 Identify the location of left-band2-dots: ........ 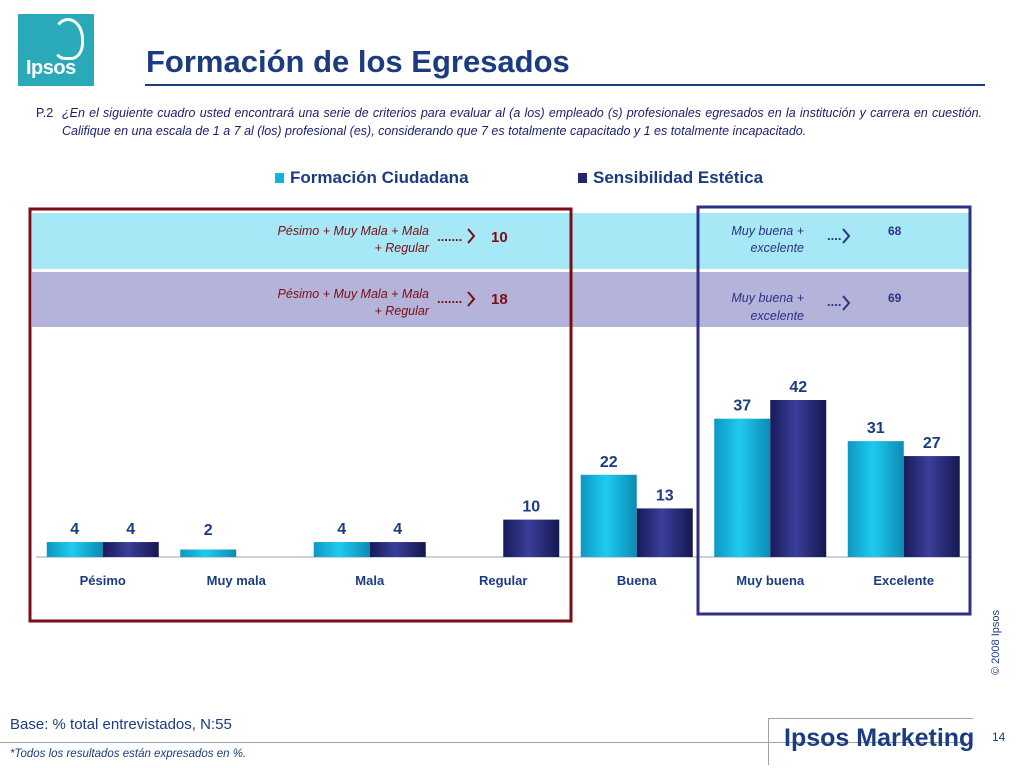
(449, 298).